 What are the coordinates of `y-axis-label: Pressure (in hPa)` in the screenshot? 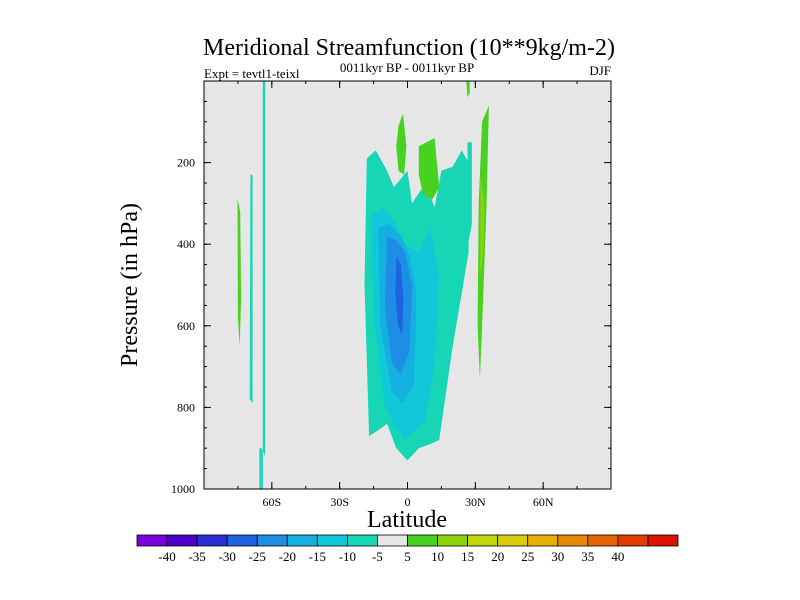 It's located at (130, 285).